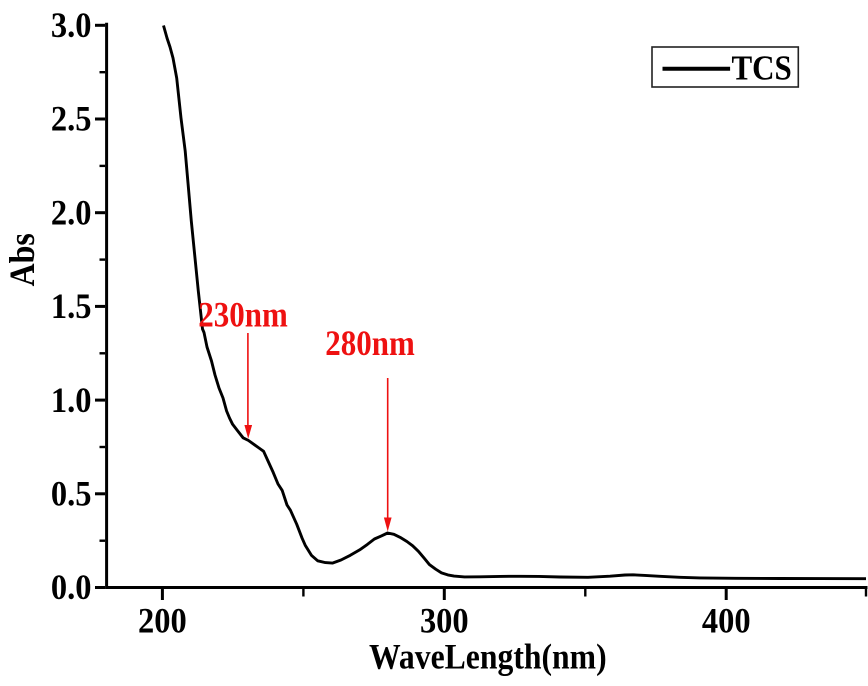 This screenshot has width=868, height=686. Describe the element at coordinates (71, 400) in the screenshot. I see `svg-text: 1.0` at that location.